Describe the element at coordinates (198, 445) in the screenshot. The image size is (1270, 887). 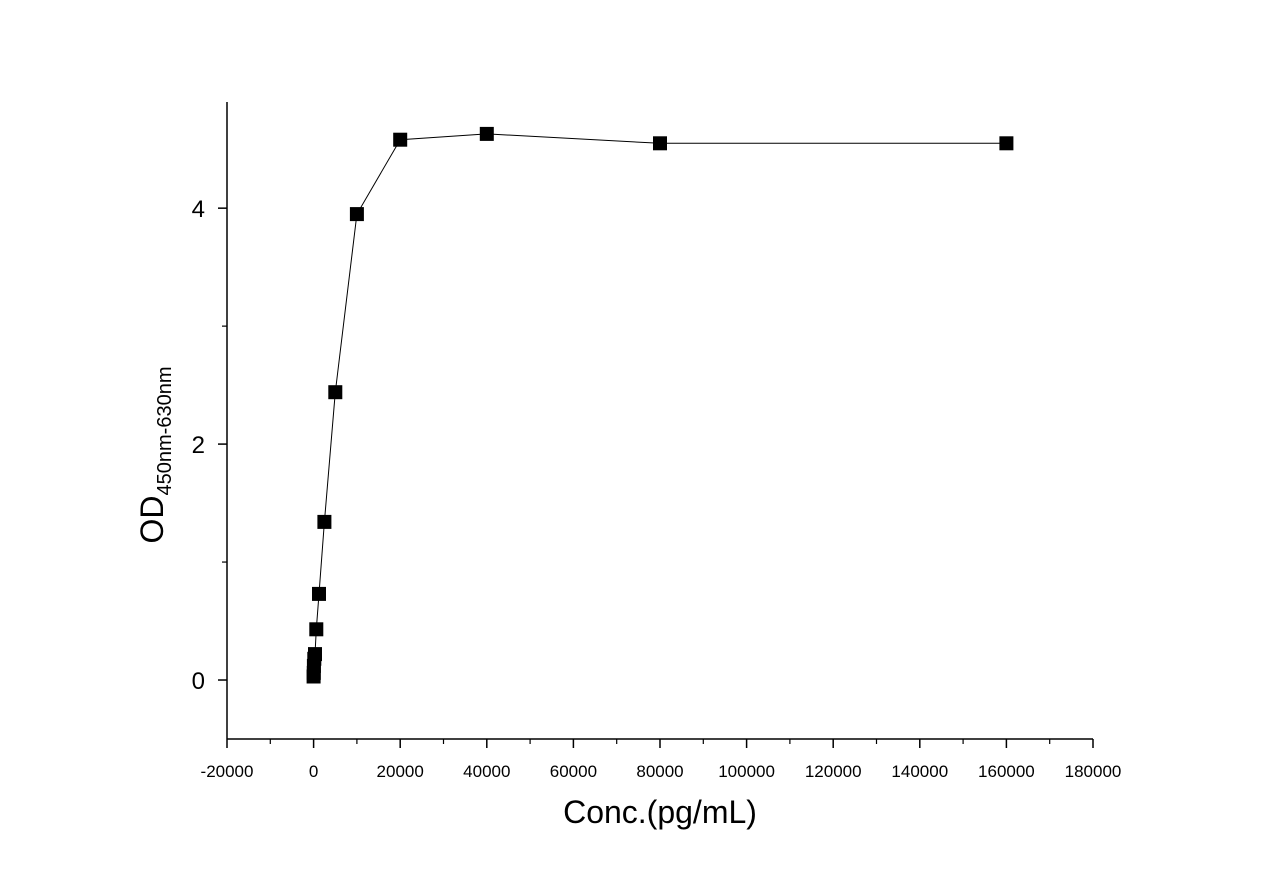
I see `y-tick-label: 2` at that location.